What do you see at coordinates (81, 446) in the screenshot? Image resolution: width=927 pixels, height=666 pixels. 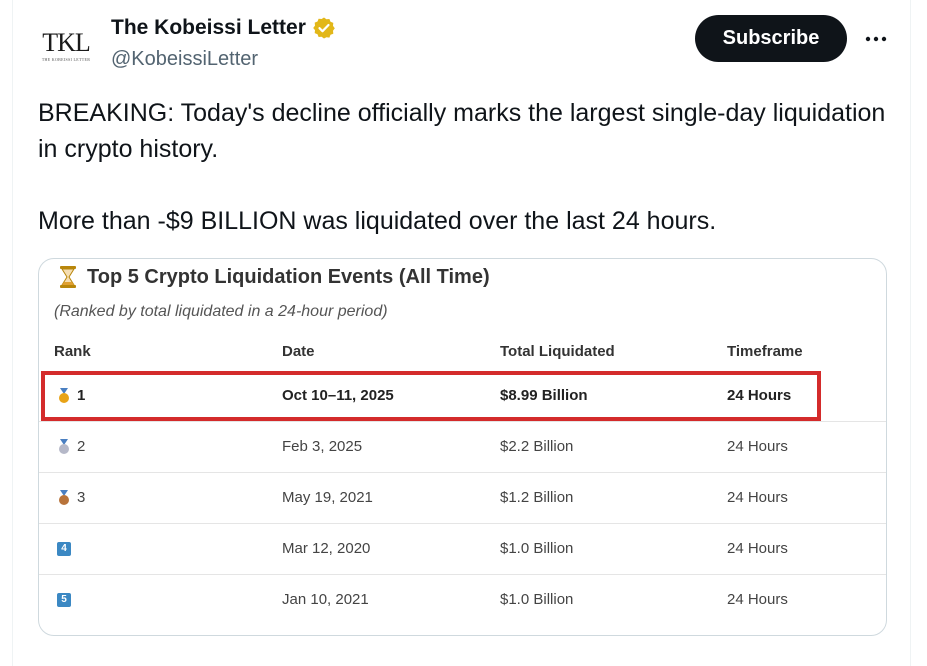 I see `rank-value: 2` at bounding box center [81, 446].